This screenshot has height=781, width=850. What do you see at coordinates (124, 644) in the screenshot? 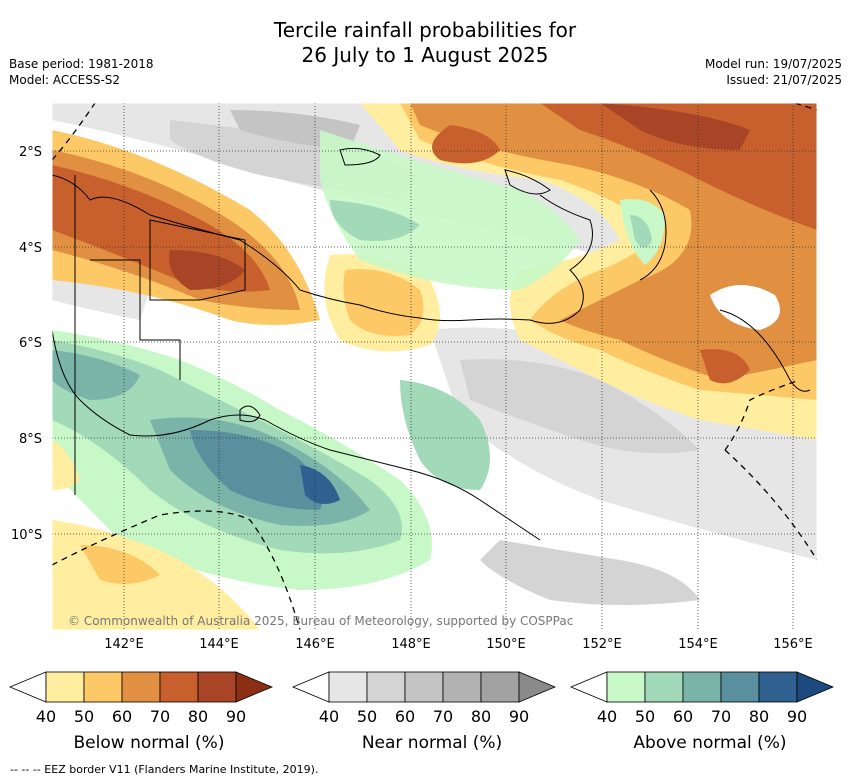
I see `lon-label: 142°E` at bounding box center [124, 644].